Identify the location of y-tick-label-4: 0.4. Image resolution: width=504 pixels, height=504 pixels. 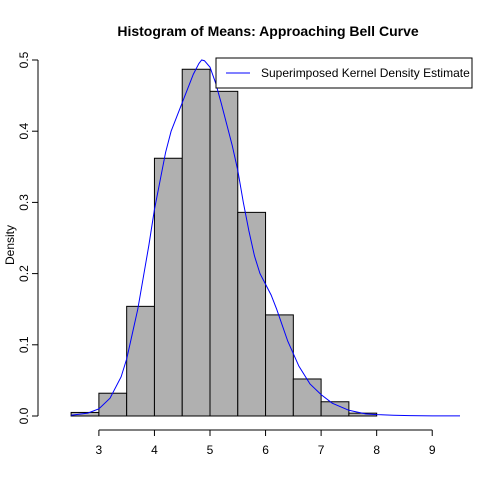
(24, 131).